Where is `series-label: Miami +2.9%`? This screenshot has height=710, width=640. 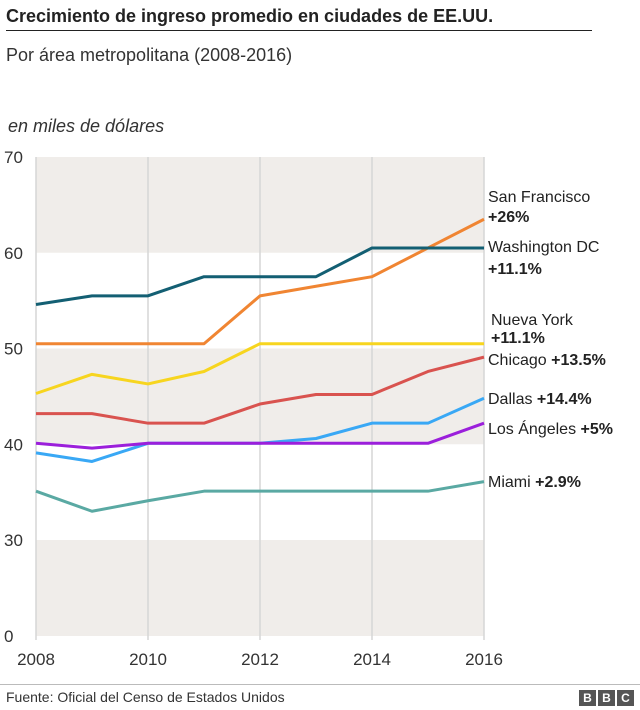 series-label: Miami +2.9% is located at coordinates (534, 482).